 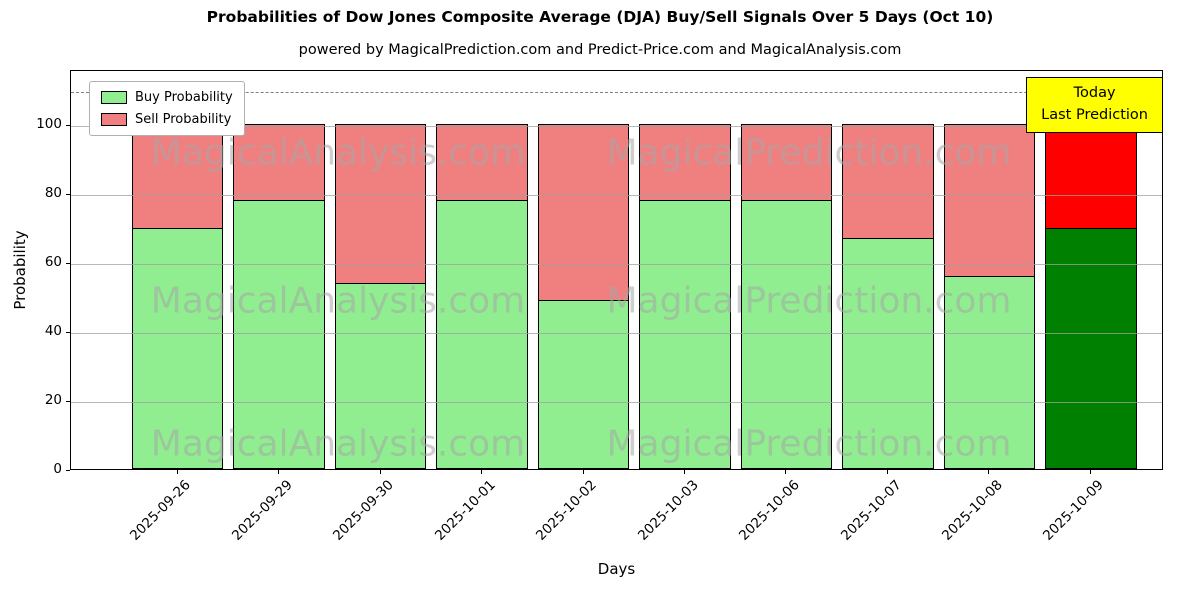 What do you see at coordinates (262, 510) in the screenshot?
I see `x-tick-label: 2025-09-29` at bounding box center [262, 510].